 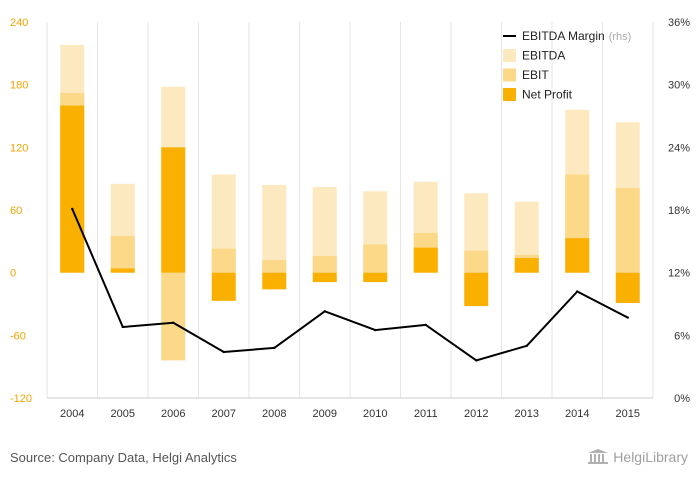 What do you see at coordinates (21, 399) in the screenshot?
I see `left-axis-tick-label: -120` at bounding box center [21, 399].